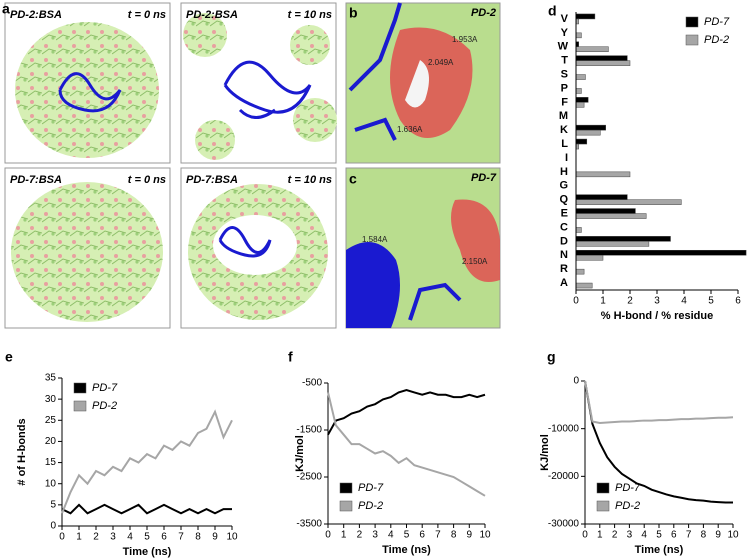  I want to click on y-tick-label: Y, so click(565, 33).